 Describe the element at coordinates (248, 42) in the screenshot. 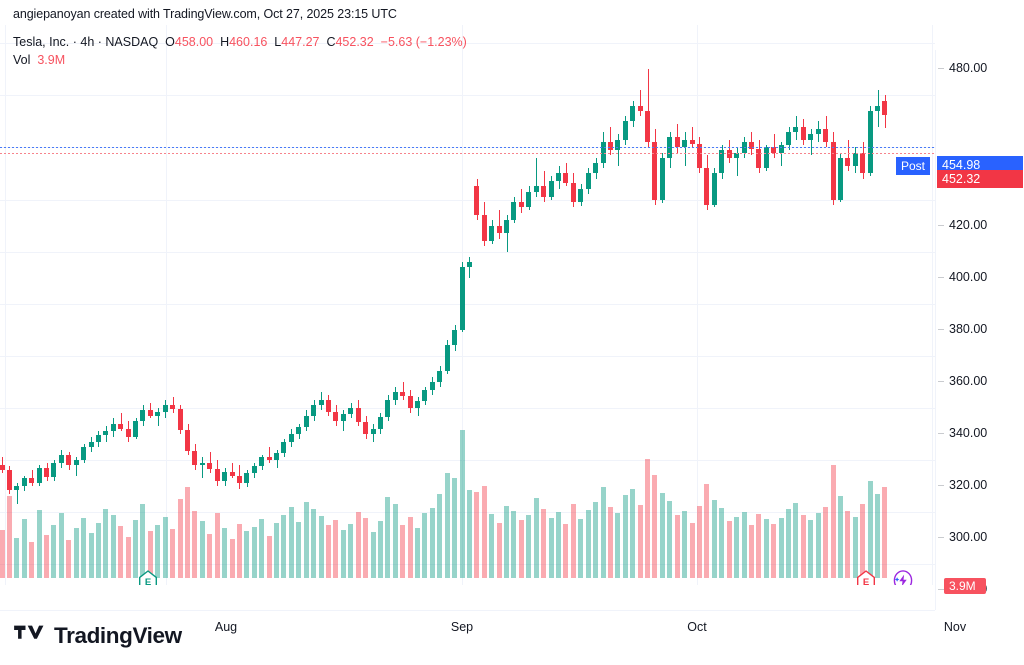

I see `legend-high-value: 460.16` at that location.